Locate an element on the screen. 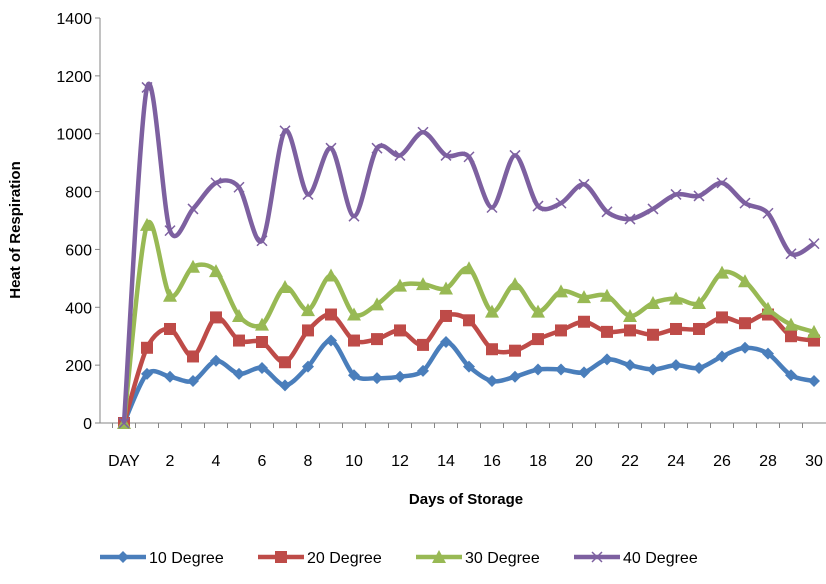 This screenshot has width=826, height=584. legend-label: 10 Degree is located at coordinates (186, 558).